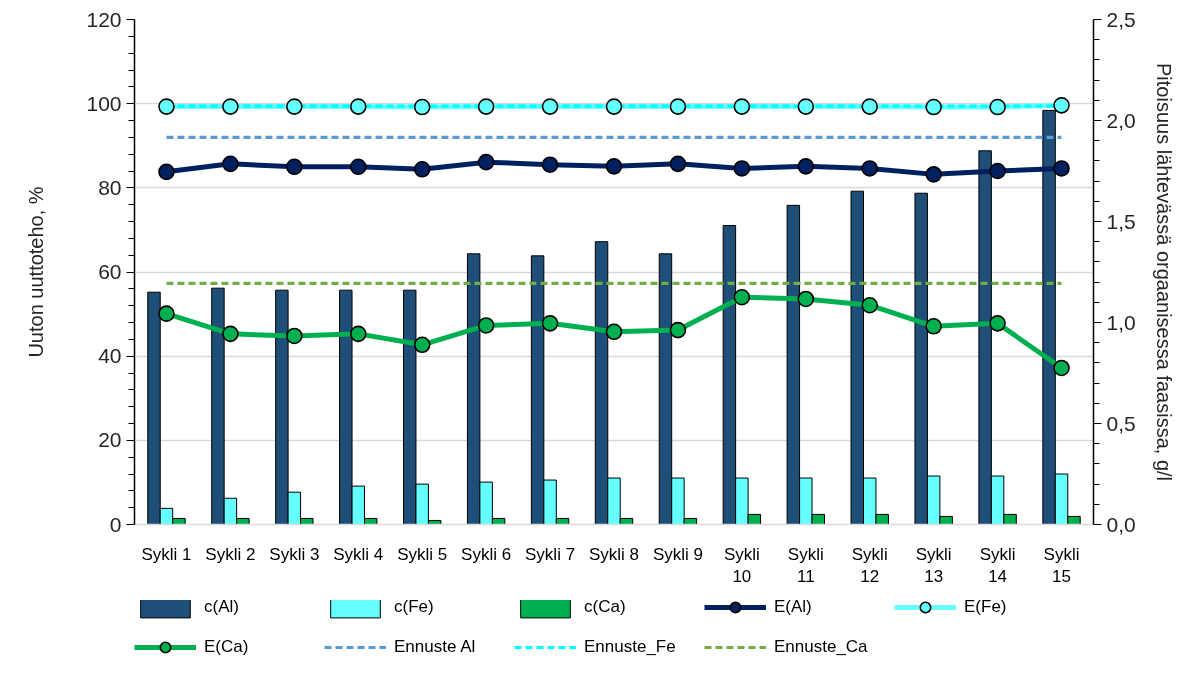 This screenshot has width=1190, height=697. I want to click on y2-tick-label: 0,0, so click(1121, 524).